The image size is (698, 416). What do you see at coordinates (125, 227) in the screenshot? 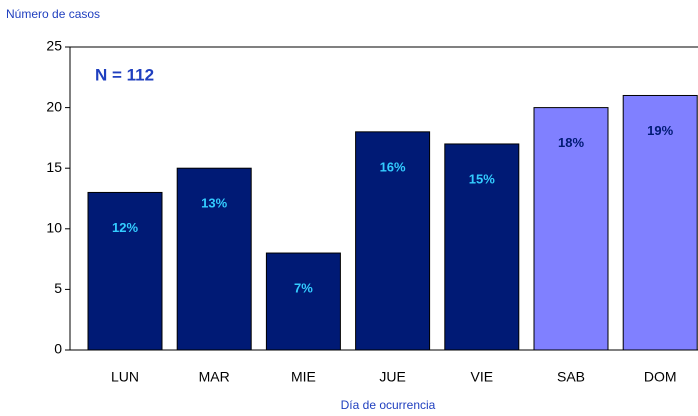
I see `bar-label: 12%` at bounding box center [125, 227].